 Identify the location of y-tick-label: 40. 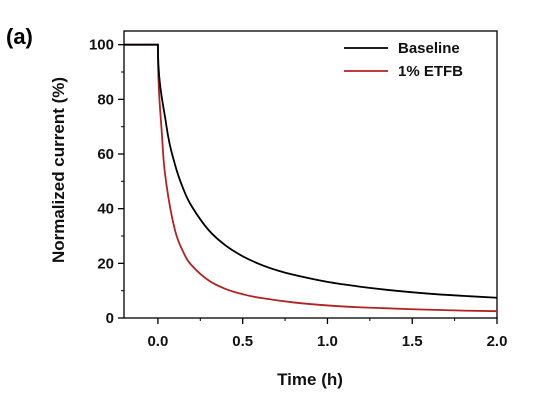
(105, 209).